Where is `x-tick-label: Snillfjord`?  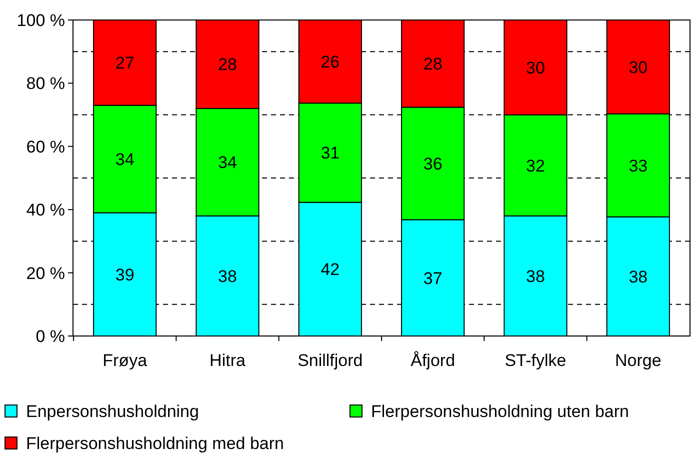
x-tick-label: Snillfjord is located at coordinates (330, 360).